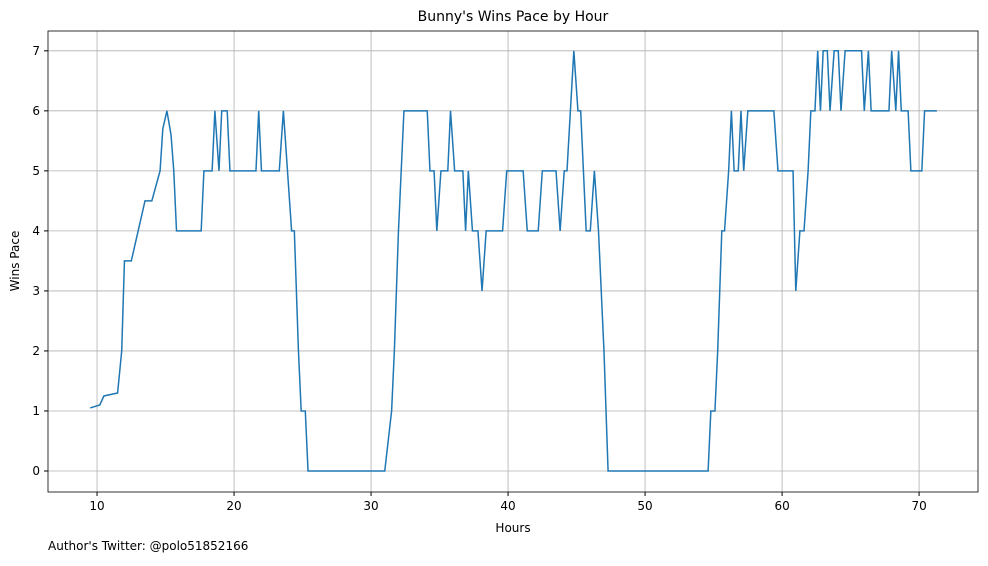 This screenshot has width=988, height=566. I want to click on y-tick-label: 7, so click(36, 51).